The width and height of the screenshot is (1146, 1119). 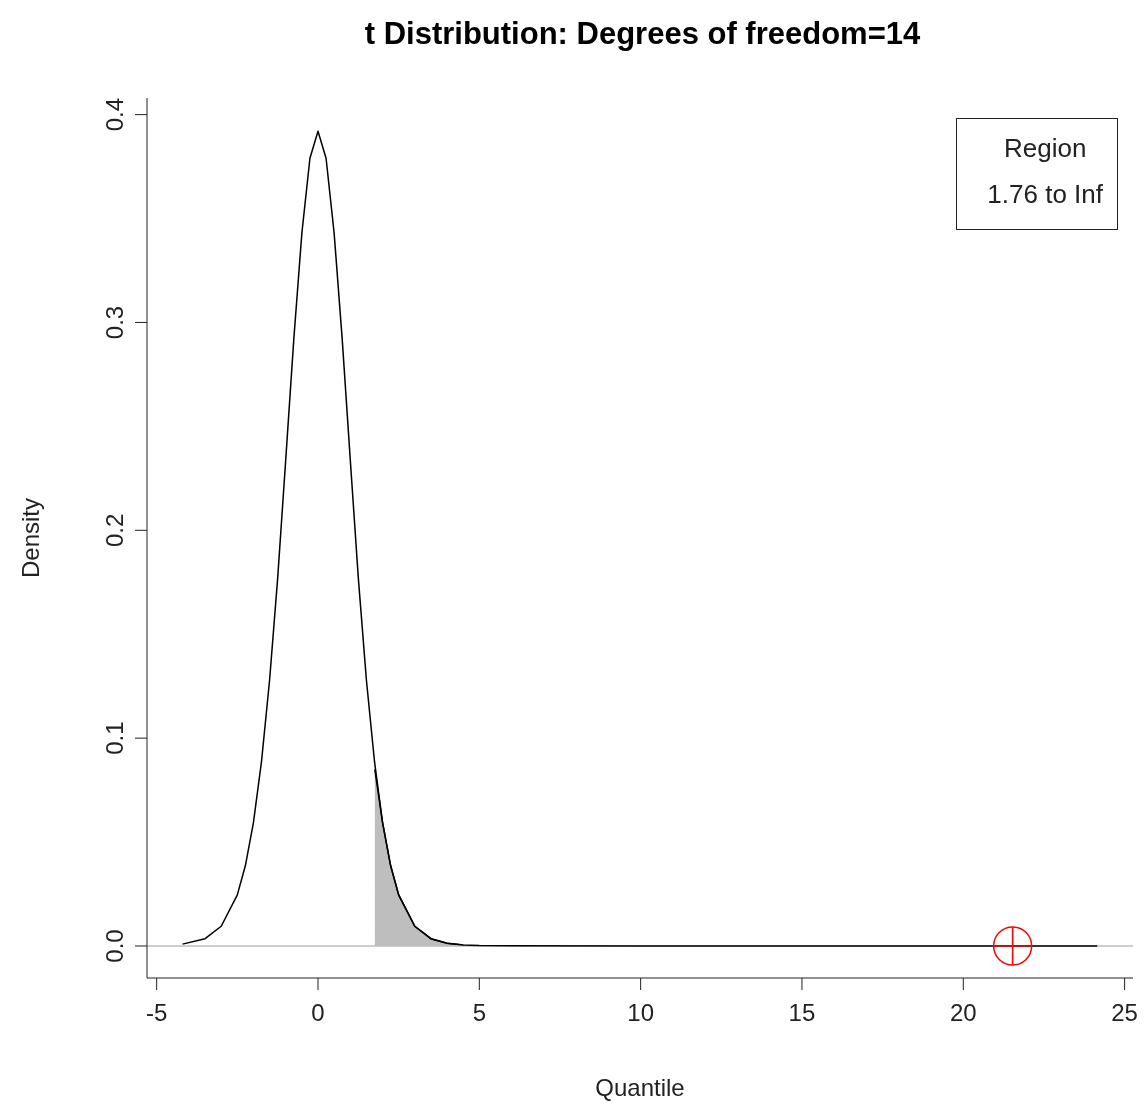 What do you see at coordinates (963, 1013) in the screenshot?
I see `x-tick-label: 20` at bounding box center [963, 1013].